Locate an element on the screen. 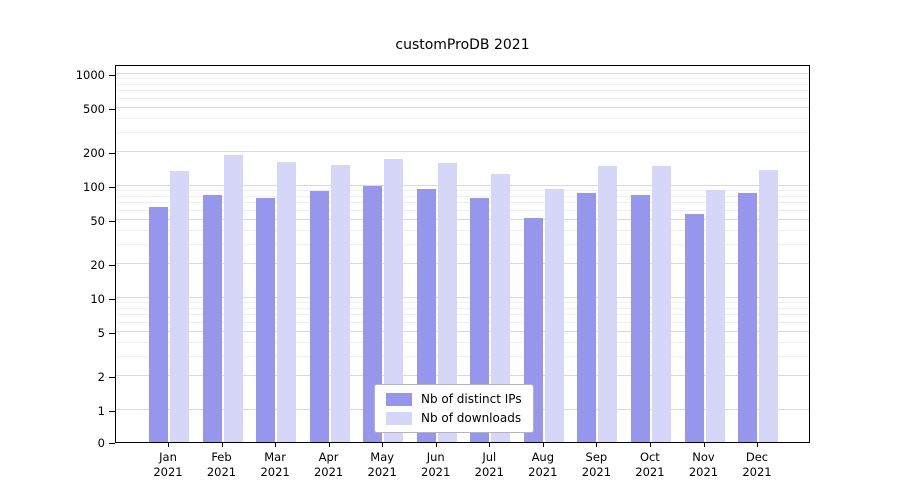  y-tick-label: 2 is located at coordinates (101, 377).